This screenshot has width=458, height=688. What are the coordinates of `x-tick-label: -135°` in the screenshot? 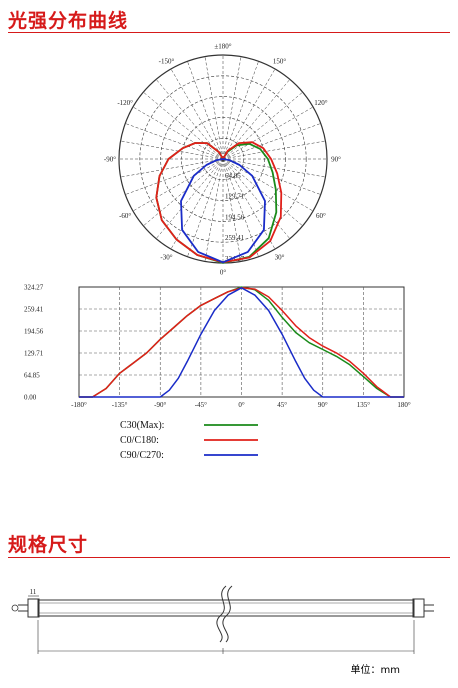 It's located at (120, 405).